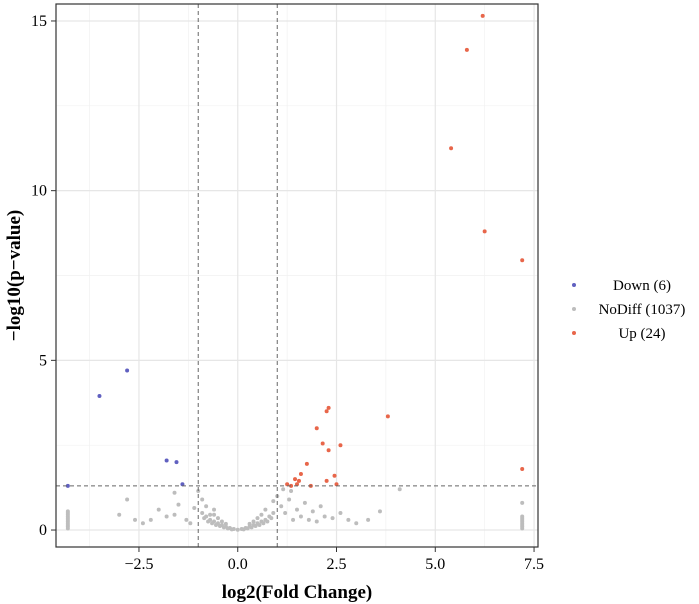 Image resolution: width=699 pixels, height=604 pixels. What do you see at coordinates (238, 564) in the screenshot?
I see `x-tick-label: 0.0` at bounding box center [238, 564].